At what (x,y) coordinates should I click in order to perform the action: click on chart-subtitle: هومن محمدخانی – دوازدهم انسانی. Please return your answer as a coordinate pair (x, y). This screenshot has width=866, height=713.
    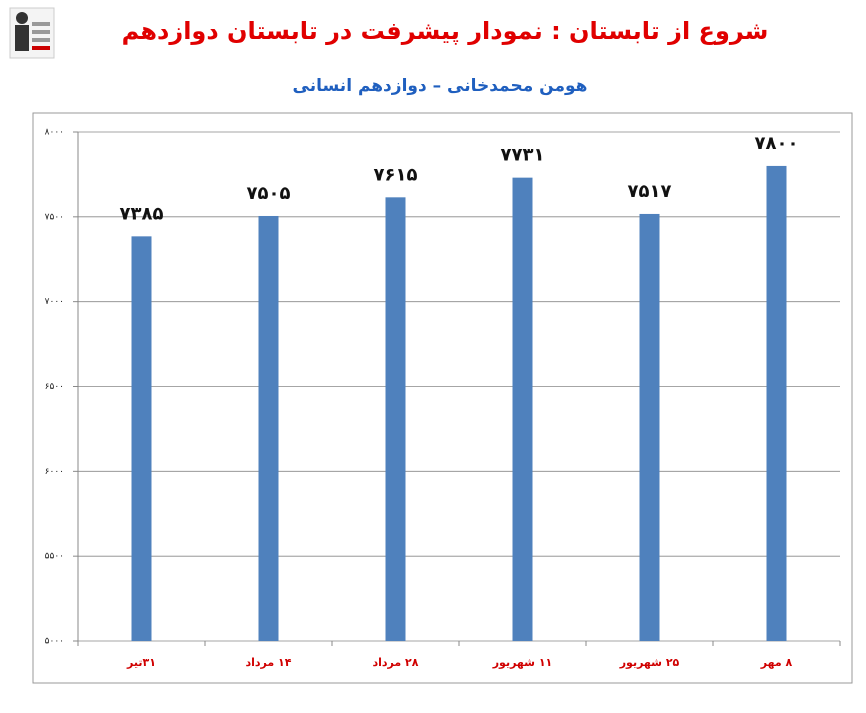
    Looking at the image, I should click on (440, 86).